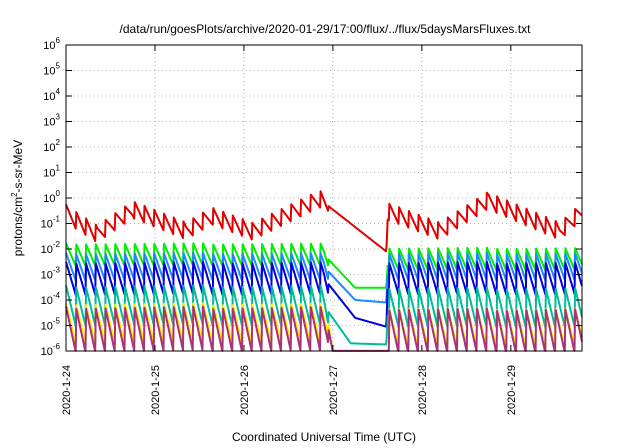 This screenshot has height=448, width=640. Describe the element at coordinates (423, 390) in the screenshot. I see `x-tick-label: 2020-1-28` at that location.